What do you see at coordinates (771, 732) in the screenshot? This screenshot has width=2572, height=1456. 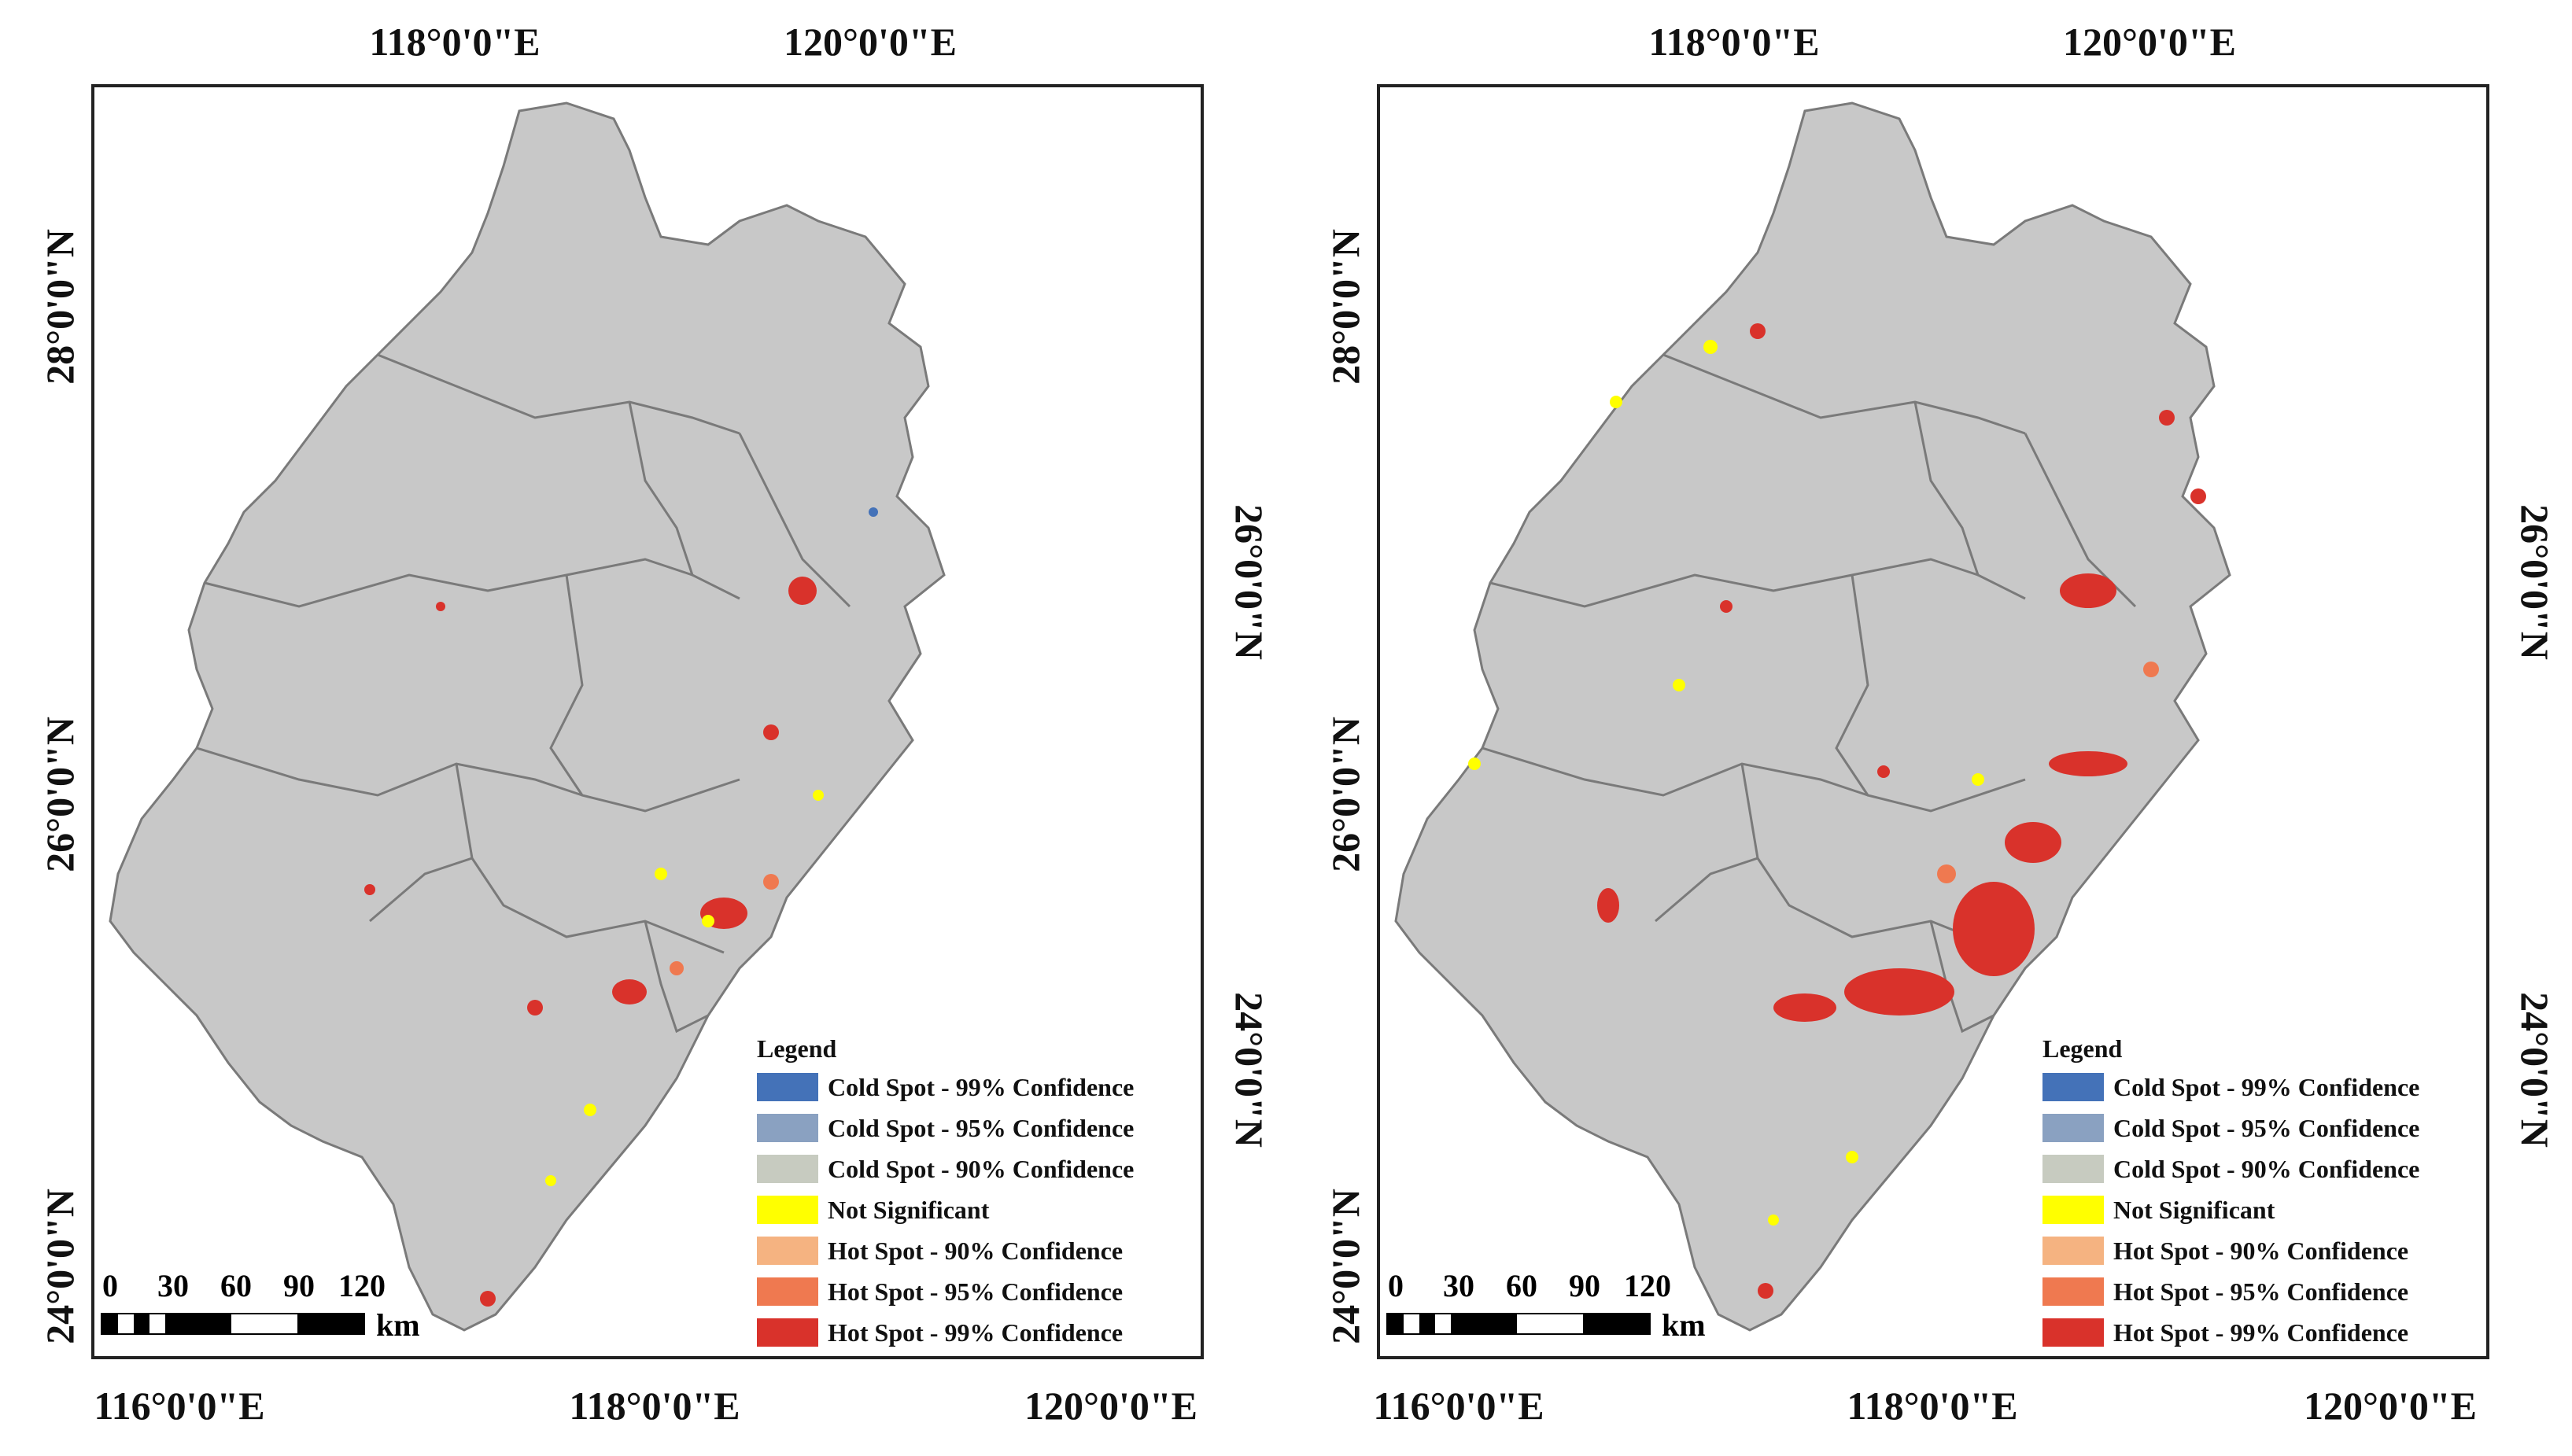 I see `hotspot-putian` at bounding box center [771, 732].